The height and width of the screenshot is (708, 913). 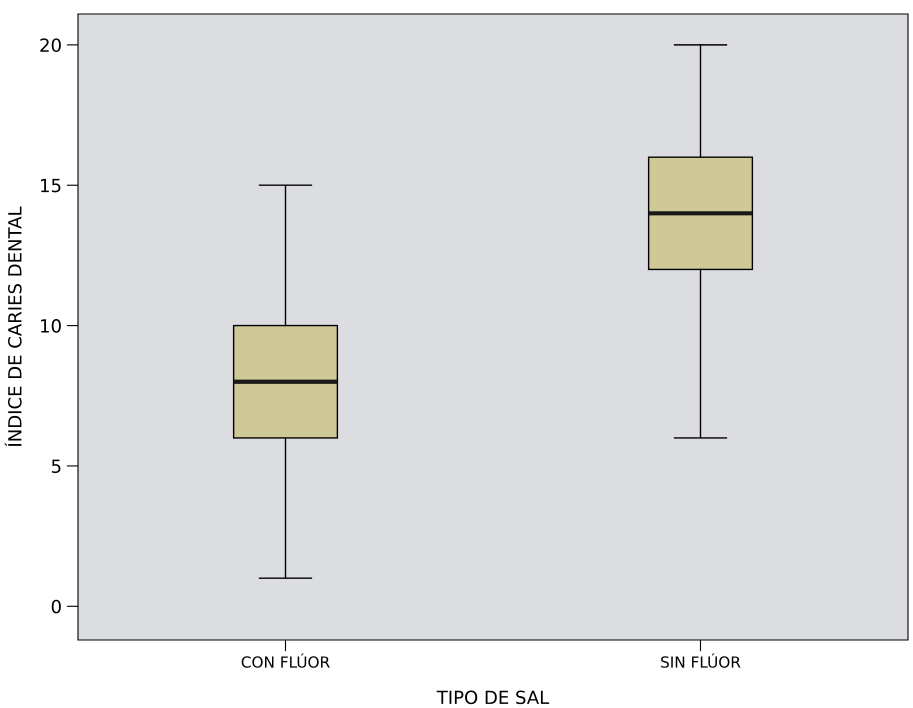 I want to click on y-axis-title: ÍNDICE DE CARIES DENTAL, so click(x=13, y=326).